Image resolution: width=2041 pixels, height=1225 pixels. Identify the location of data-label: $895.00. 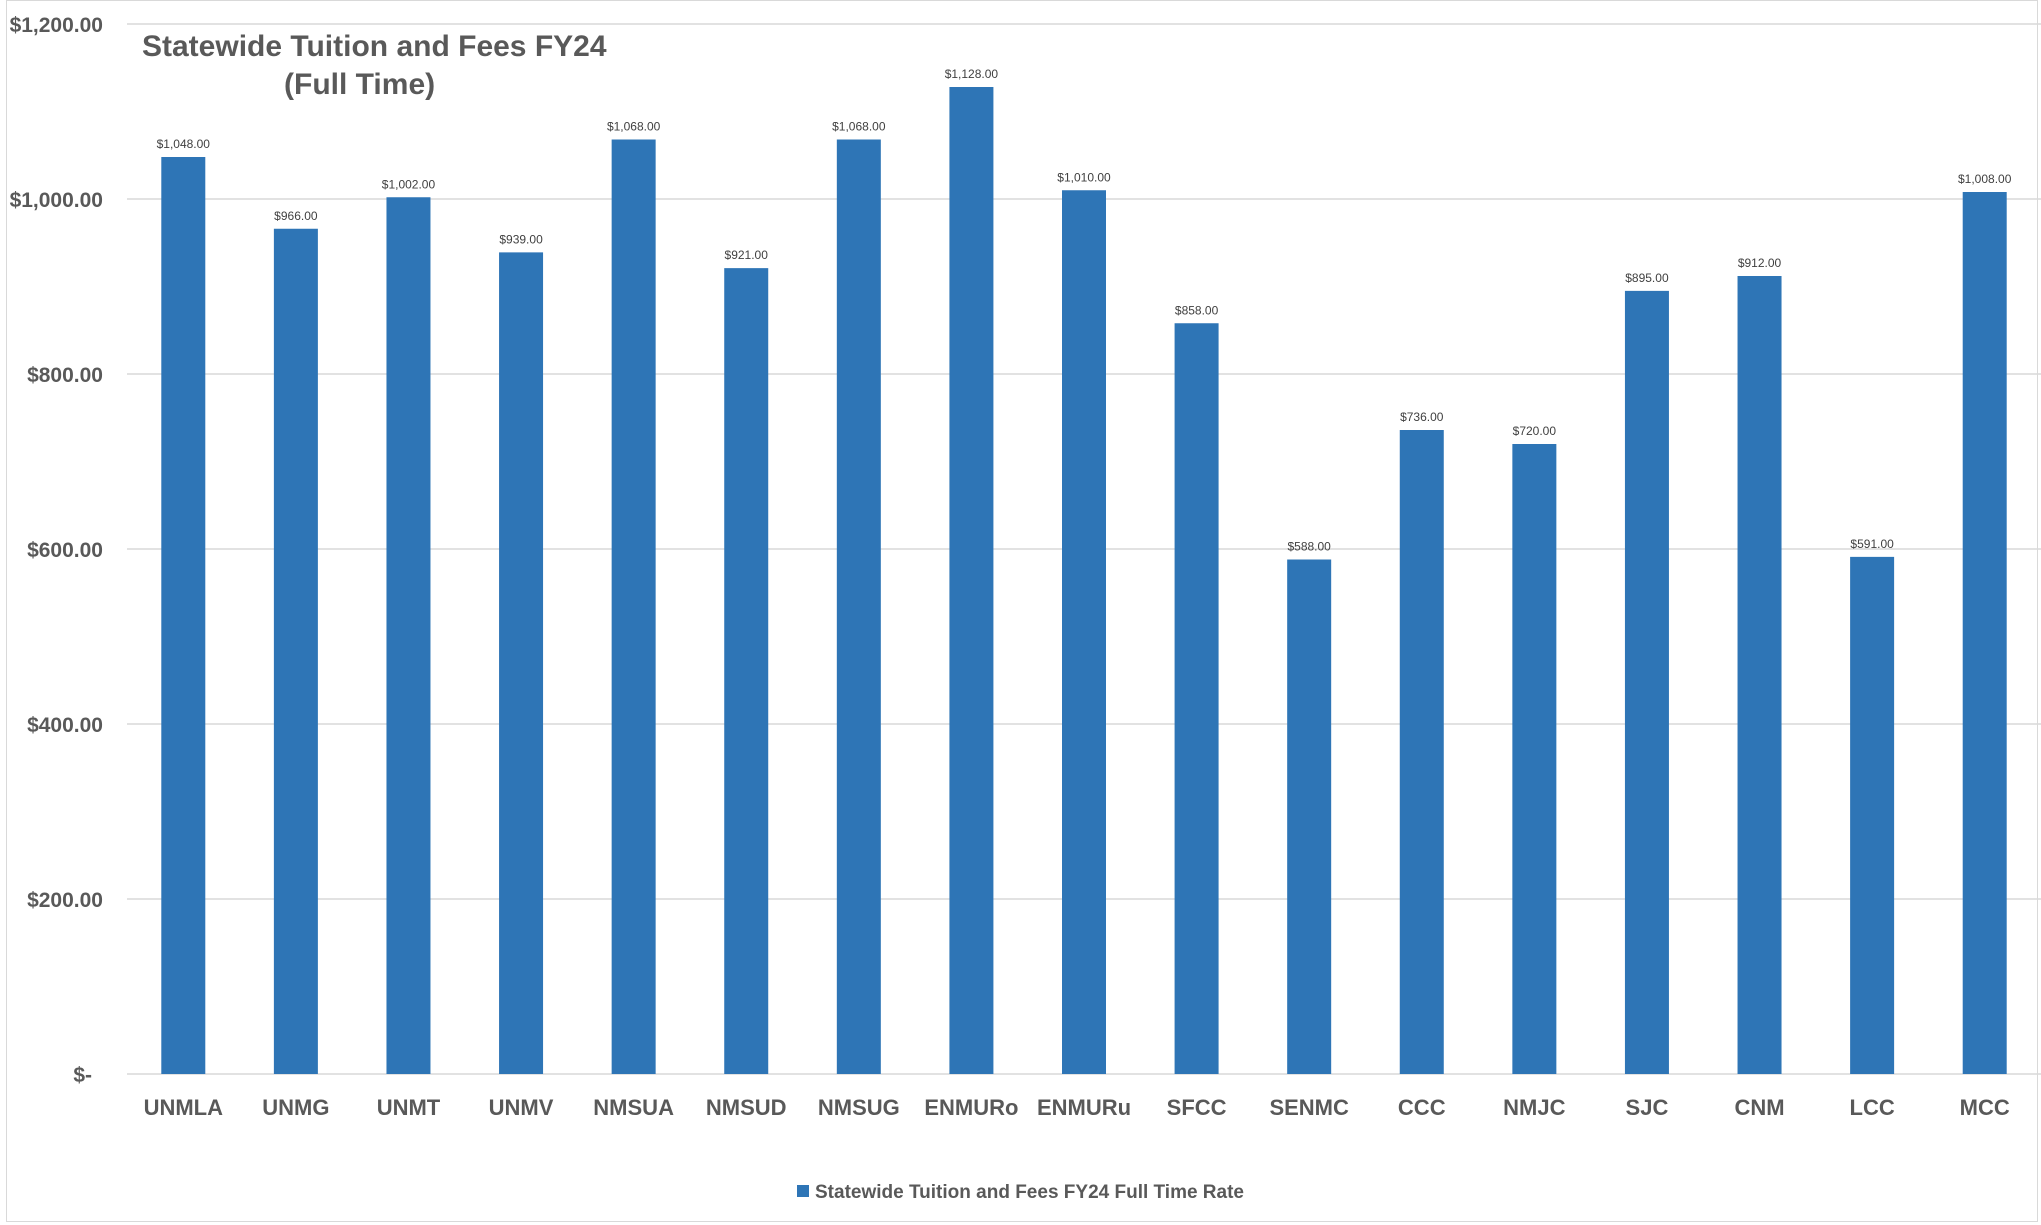
(1647, 278).